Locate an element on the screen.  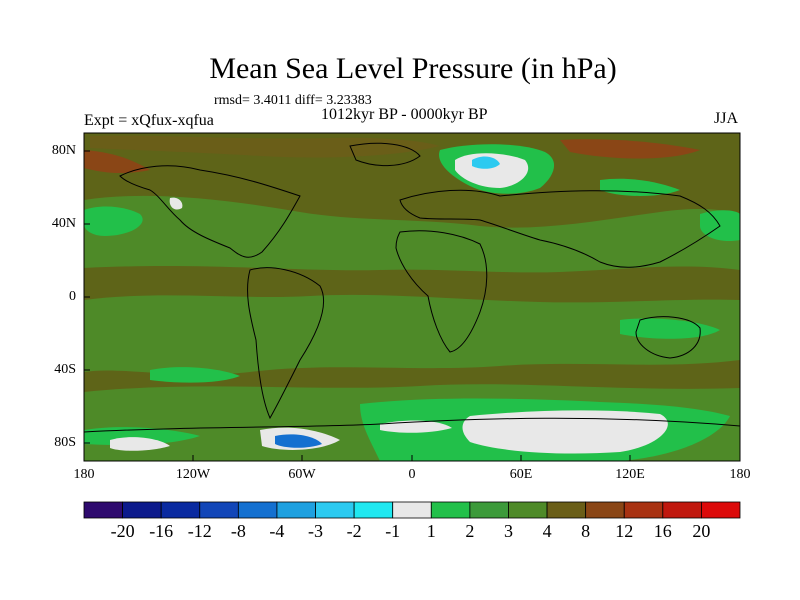
colorbar-label: -16 is located at coordinates (161, 531).